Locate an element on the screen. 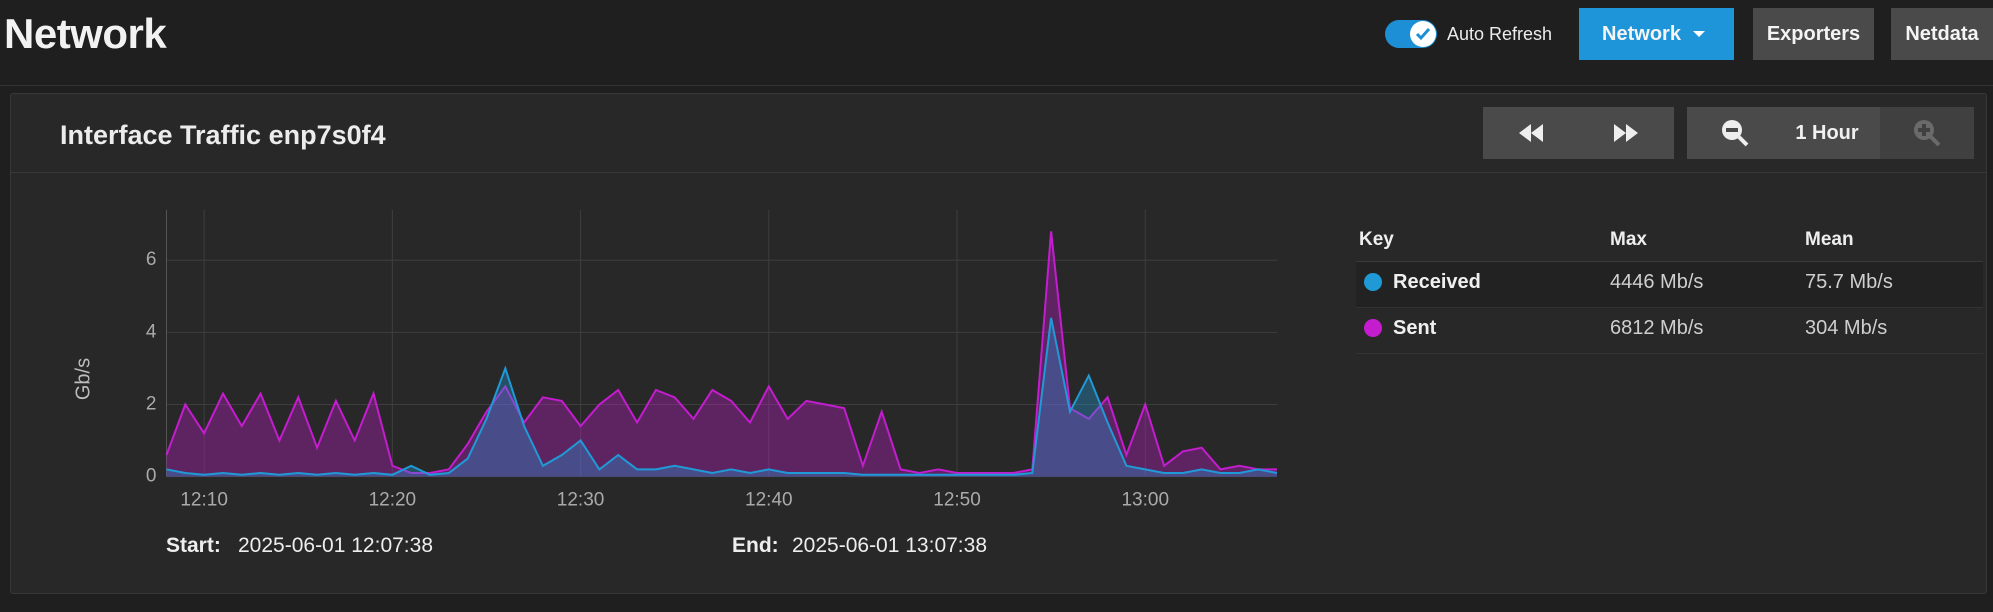 This screenshot has width=1993, height=612. stat-mean: 304 Mb/s is located at coordinates (1846, 328).